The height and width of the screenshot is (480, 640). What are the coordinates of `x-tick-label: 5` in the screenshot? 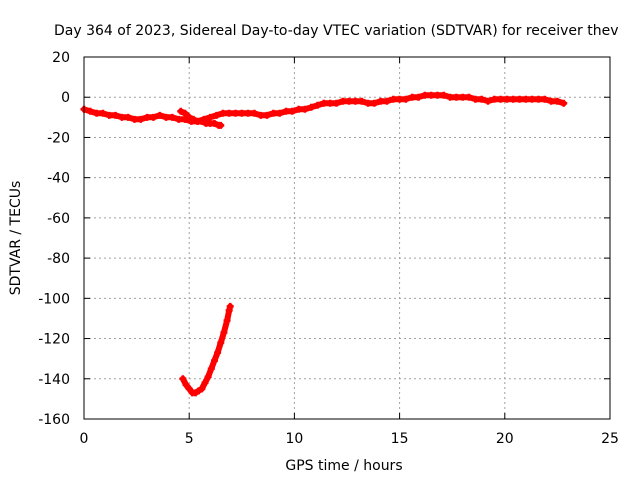 It's located at (189, 439).